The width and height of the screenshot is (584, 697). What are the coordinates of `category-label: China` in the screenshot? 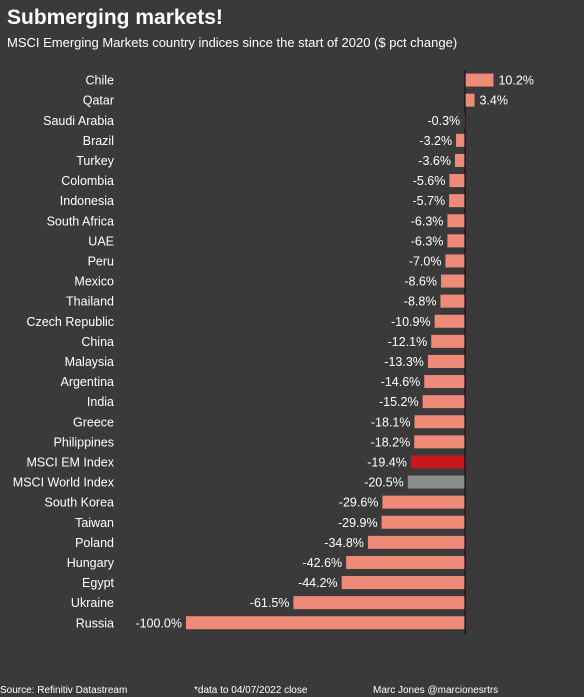 It's located at (97, 342).